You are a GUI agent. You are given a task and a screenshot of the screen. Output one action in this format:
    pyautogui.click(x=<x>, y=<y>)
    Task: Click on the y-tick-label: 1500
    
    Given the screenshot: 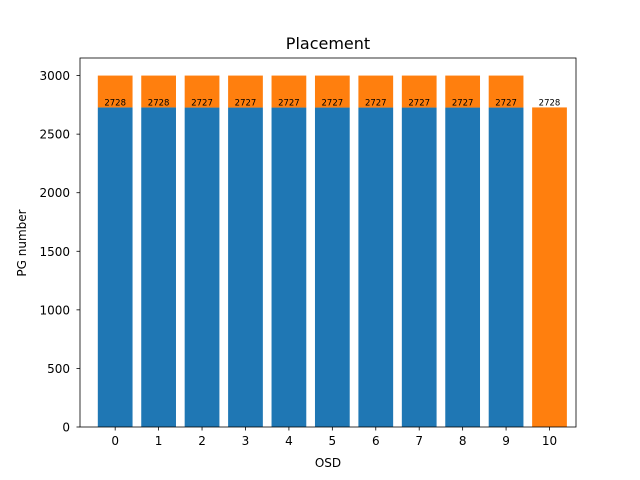 What is the action you would take?
    pyautogui.click(x=54, y=252)
    